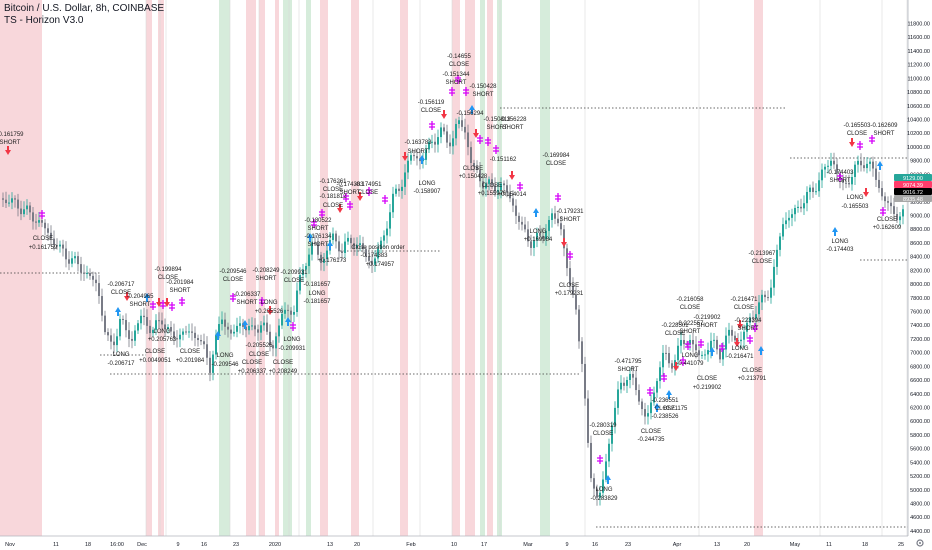 The width and height of the screenshot is (932, 550). Describe the element at coordinates (603, 426) in the screenshot. I see `trade-label: -0.280319` at that location.